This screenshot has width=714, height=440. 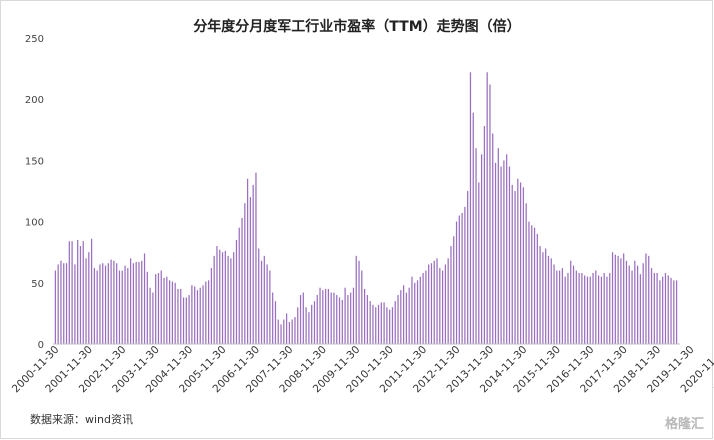 I want to click on y-tick-label: 150, so click(x=34, y=161).